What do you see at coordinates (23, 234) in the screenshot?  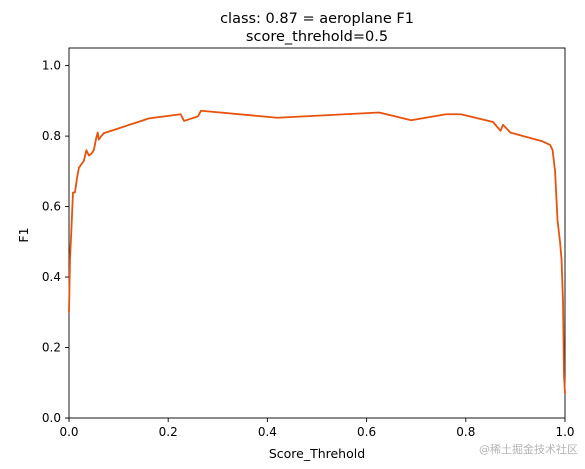 I see `y-axis-label: F1` at bounding box center [23, 234].